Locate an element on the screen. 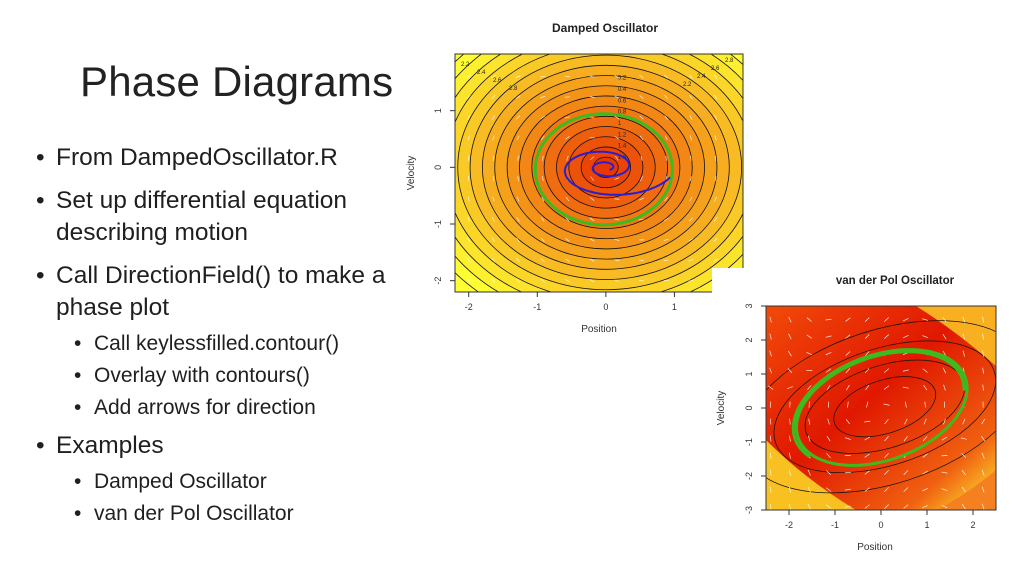 The height and width of the screenshot is (576, 1024). contour-label: 1.2 is located at coordinates (622, 135).